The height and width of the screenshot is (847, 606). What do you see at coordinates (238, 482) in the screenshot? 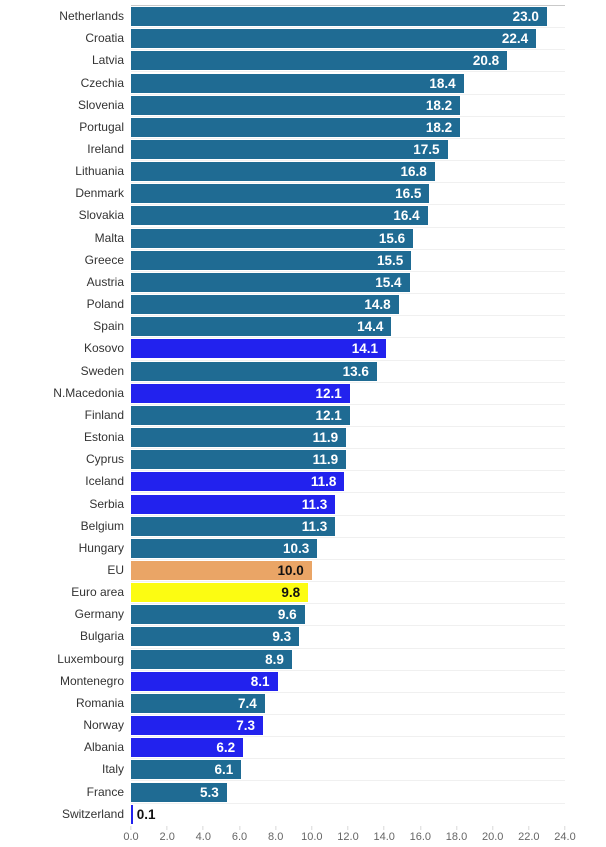
I see `bar: 11.8` at bounding box center [238, 482].